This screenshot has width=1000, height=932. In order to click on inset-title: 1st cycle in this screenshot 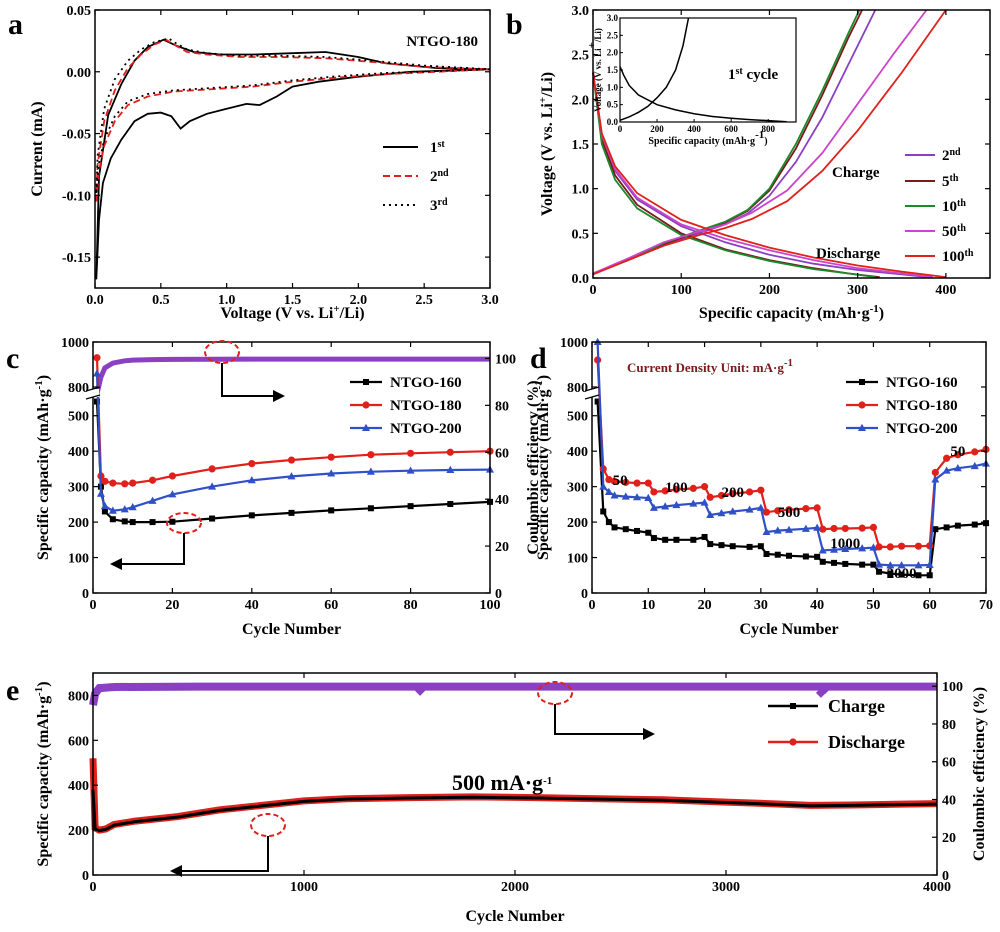, I will do `click(753, 75)`.